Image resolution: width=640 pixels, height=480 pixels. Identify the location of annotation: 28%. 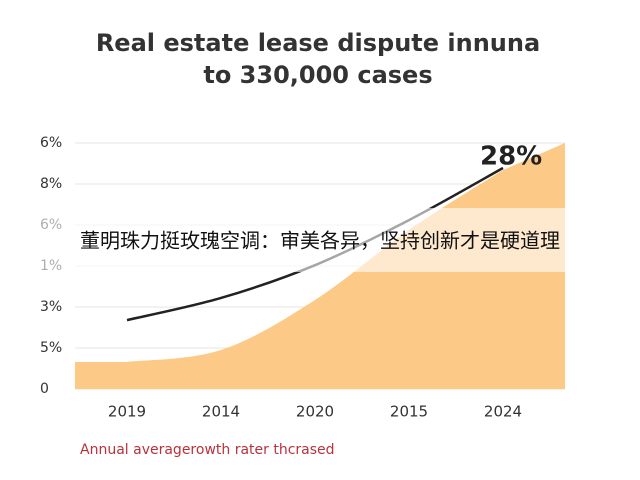
(511, 157).